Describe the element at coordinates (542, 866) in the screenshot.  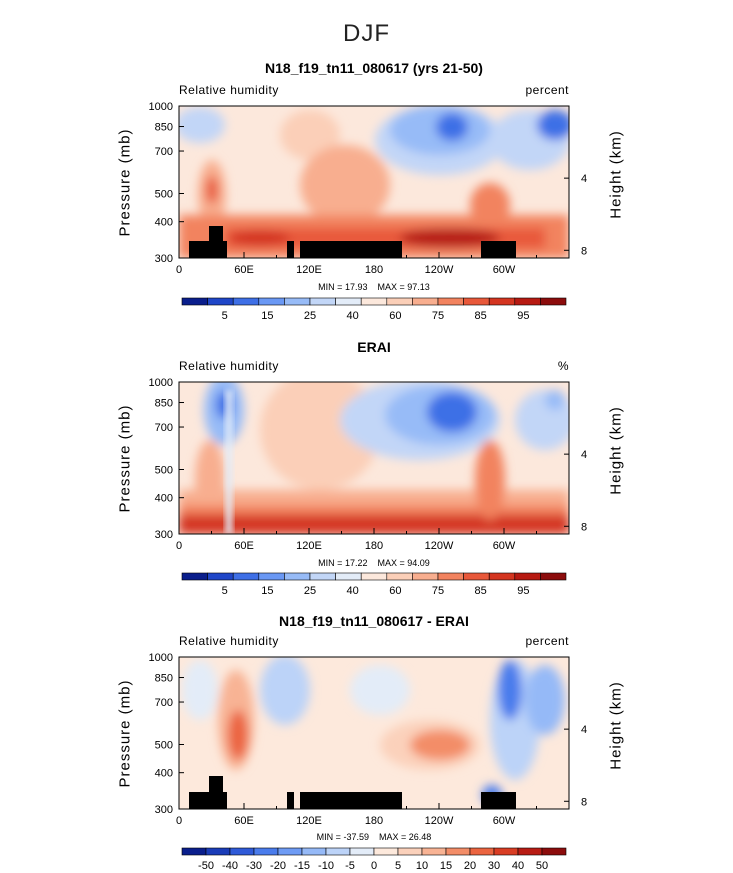
I see `panel-3-colorbar-label: 50` at that location.